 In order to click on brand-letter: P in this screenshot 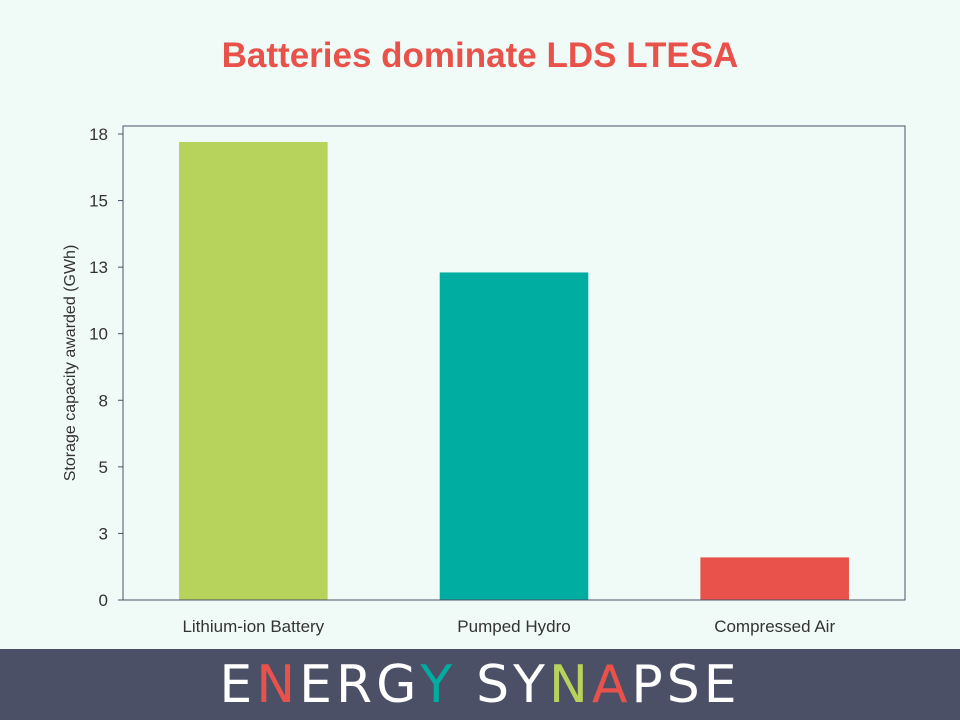, I will do `click(649, 684)`.